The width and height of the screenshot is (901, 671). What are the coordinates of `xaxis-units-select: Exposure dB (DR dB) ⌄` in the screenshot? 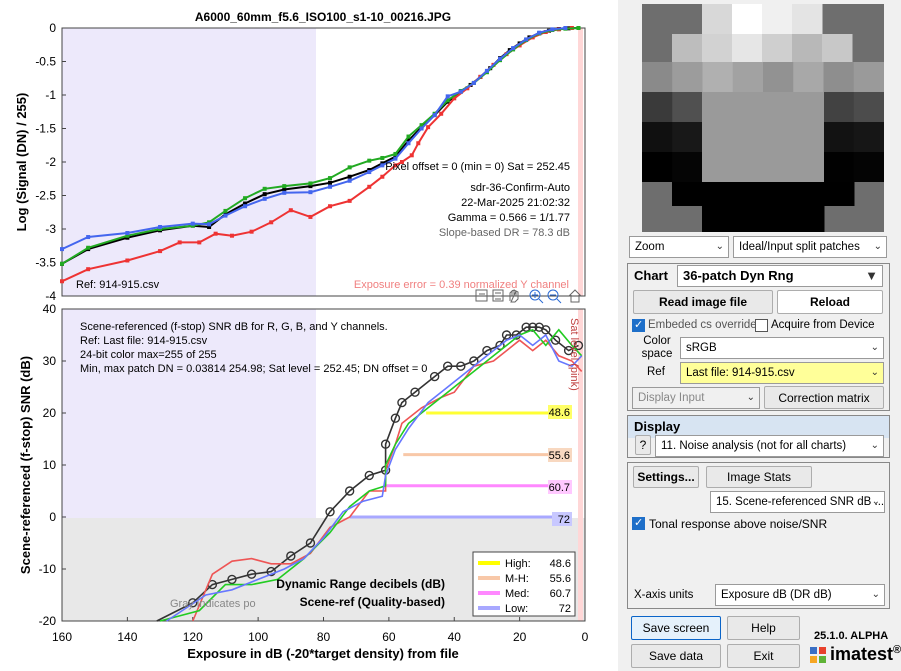 It's located at (800, 595).